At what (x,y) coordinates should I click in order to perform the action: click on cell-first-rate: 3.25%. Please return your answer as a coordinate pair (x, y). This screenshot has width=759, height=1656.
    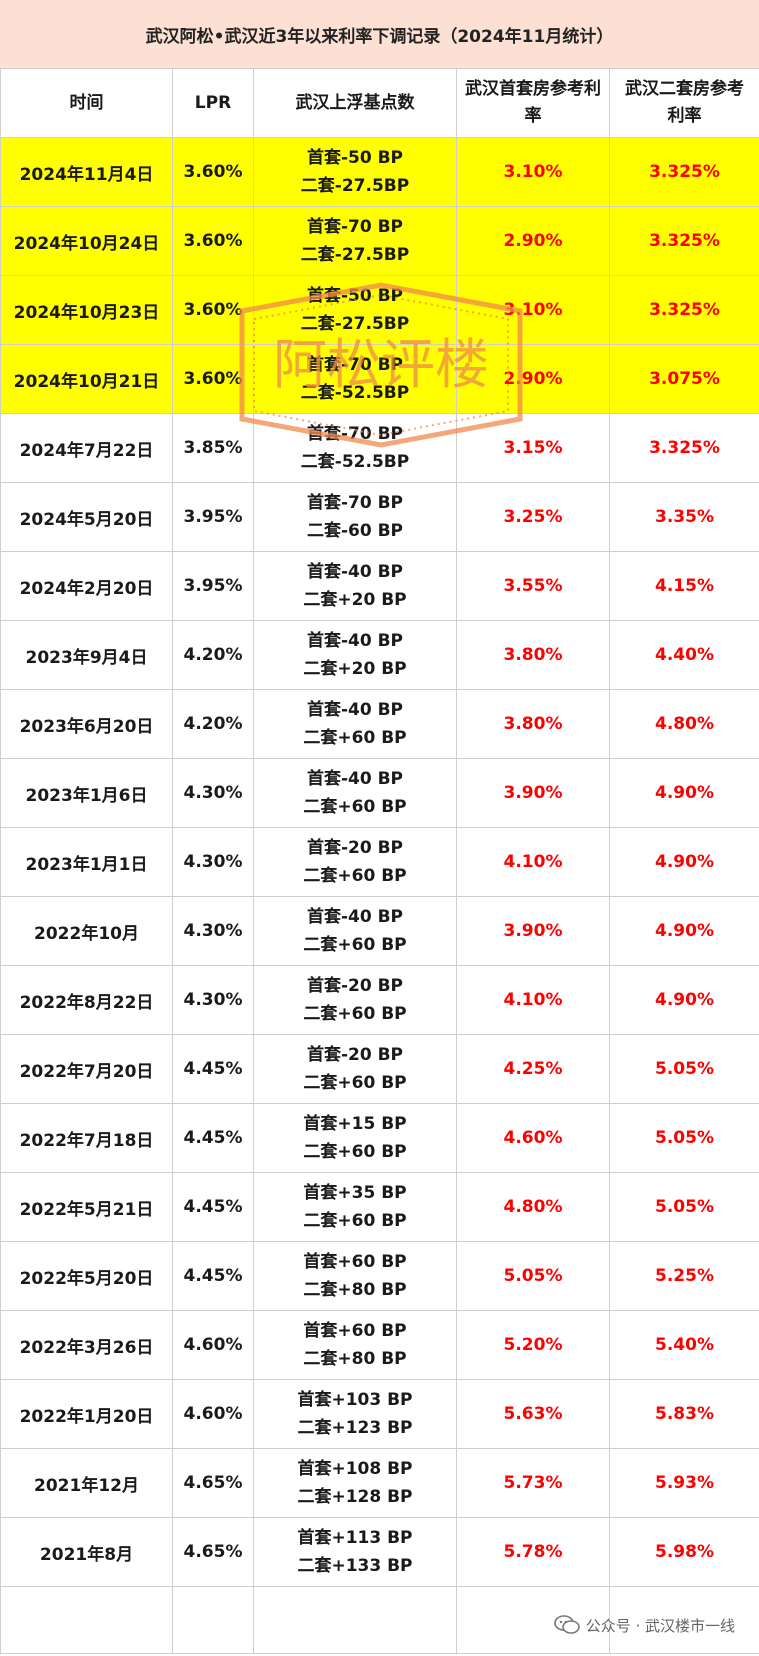
    Looking at the image, I should click on (533, 517).